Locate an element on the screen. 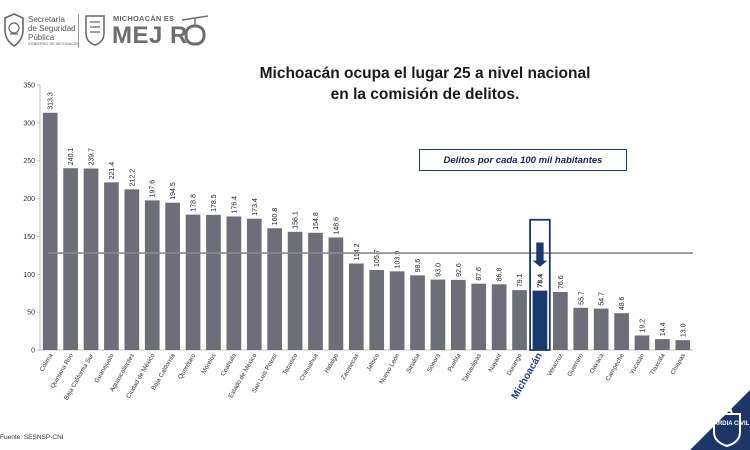 Image resolution: width=750 pixels, height=450 pixels. guardia-civil-badge: GUARDIA CIVIL is located at coordinates (720, 420).